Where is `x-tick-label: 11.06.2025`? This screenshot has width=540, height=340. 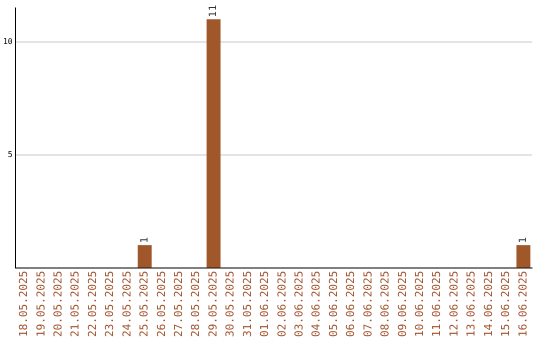 x-tick-label: 11.06.2025 is located at coordinates (437, 304).